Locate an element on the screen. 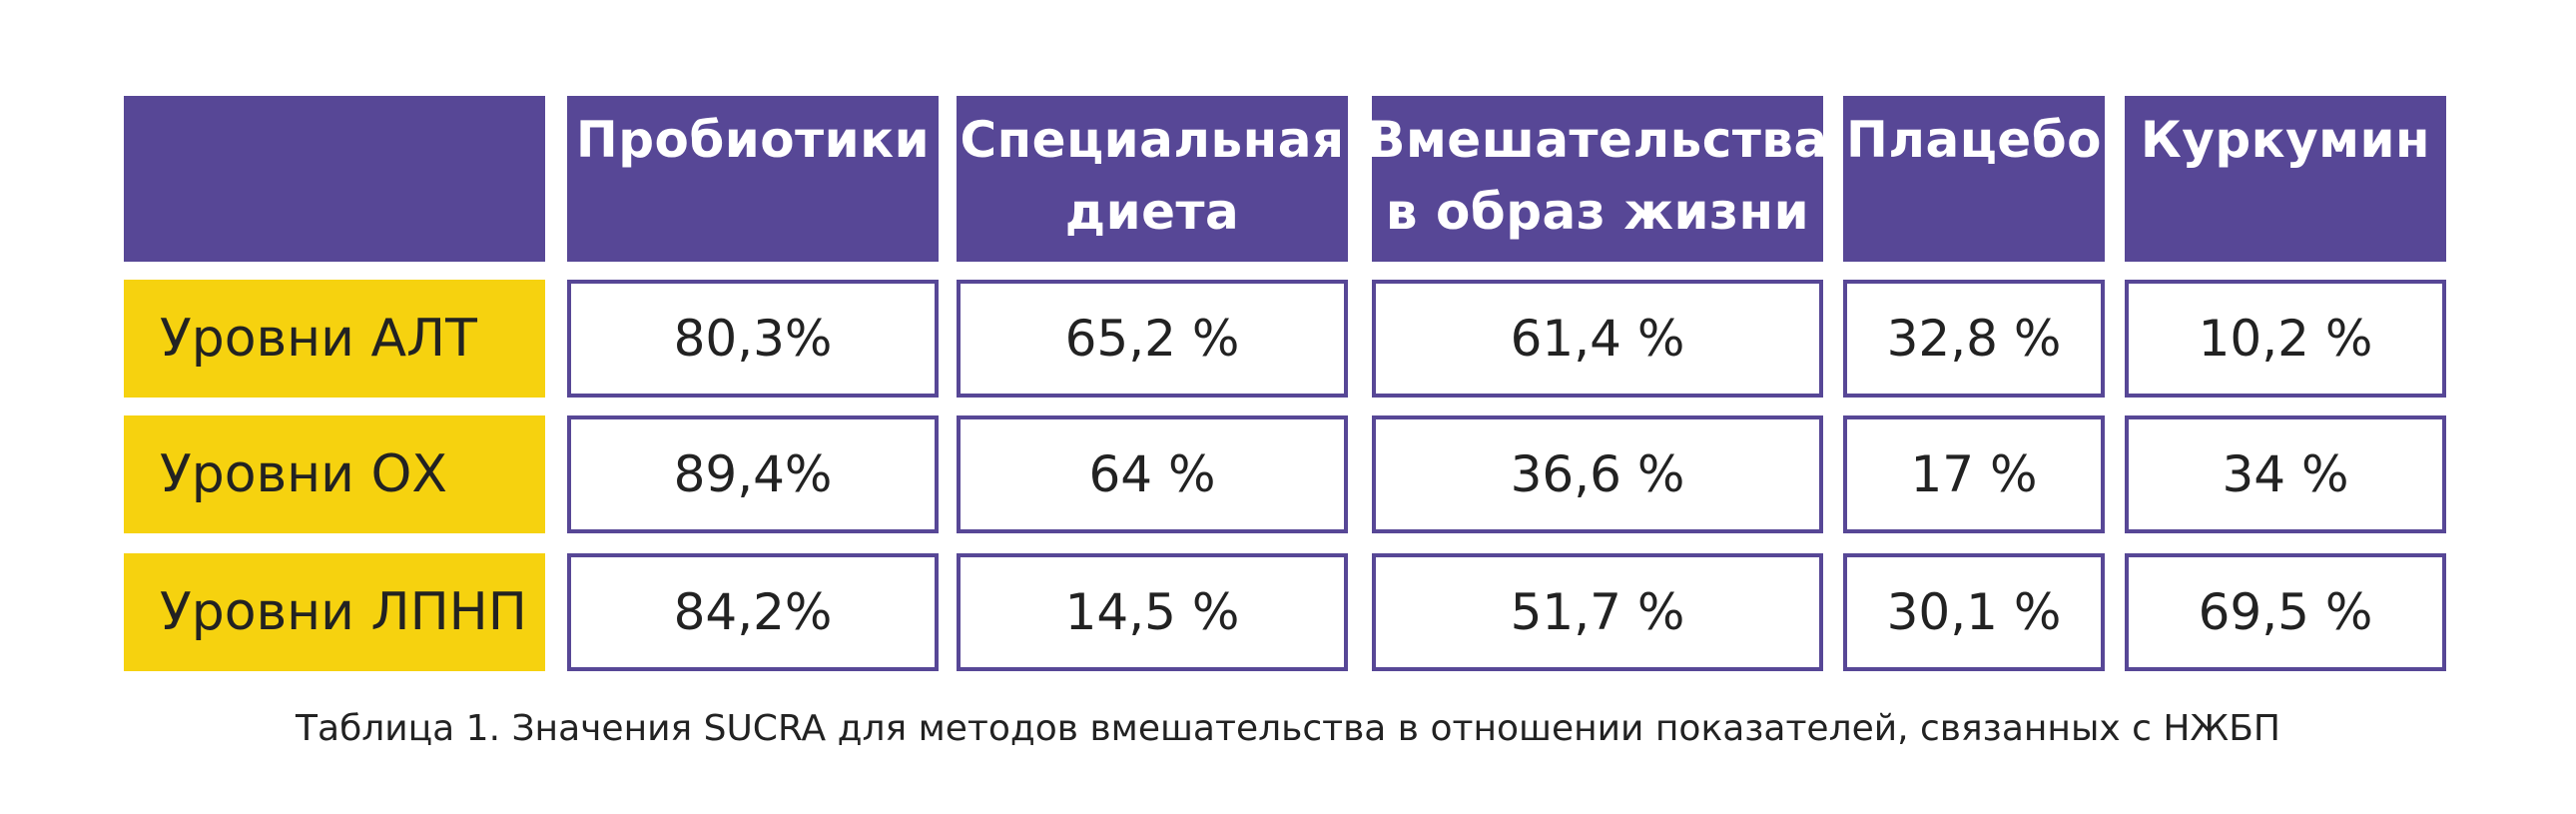  column-header-lifestyle: Вмешательства в образ жизни is located at coordinates (1597, 179).